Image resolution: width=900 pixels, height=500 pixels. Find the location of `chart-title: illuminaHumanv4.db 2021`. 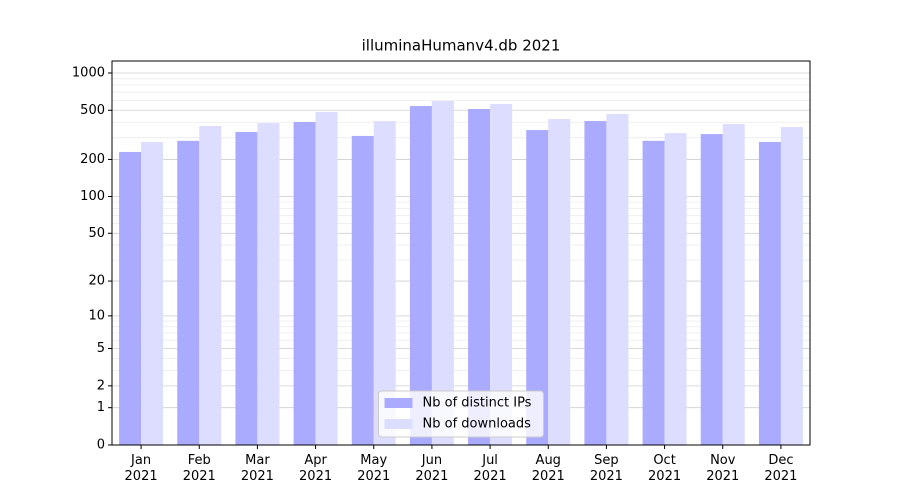

chart-title: illuminaHumanv4.db 2021 is located at coordinates (461, 46).